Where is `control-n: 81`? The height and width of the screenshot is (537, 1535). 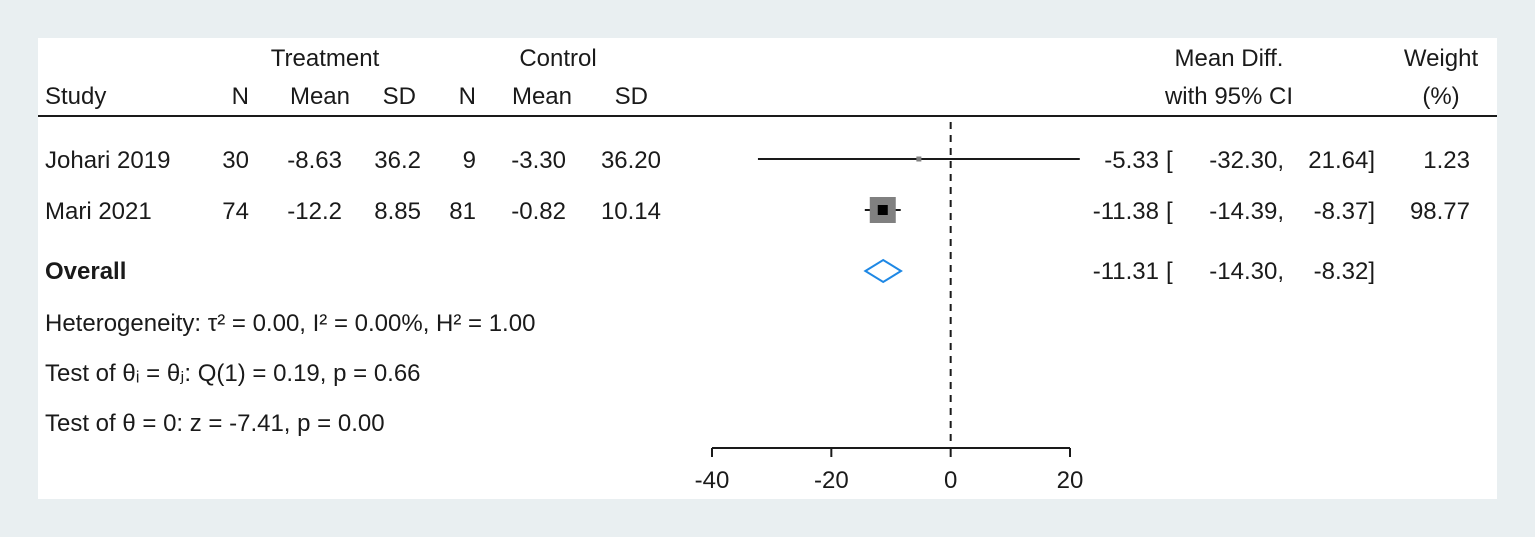
control-n: 81 is located at coordinates (462, 211).